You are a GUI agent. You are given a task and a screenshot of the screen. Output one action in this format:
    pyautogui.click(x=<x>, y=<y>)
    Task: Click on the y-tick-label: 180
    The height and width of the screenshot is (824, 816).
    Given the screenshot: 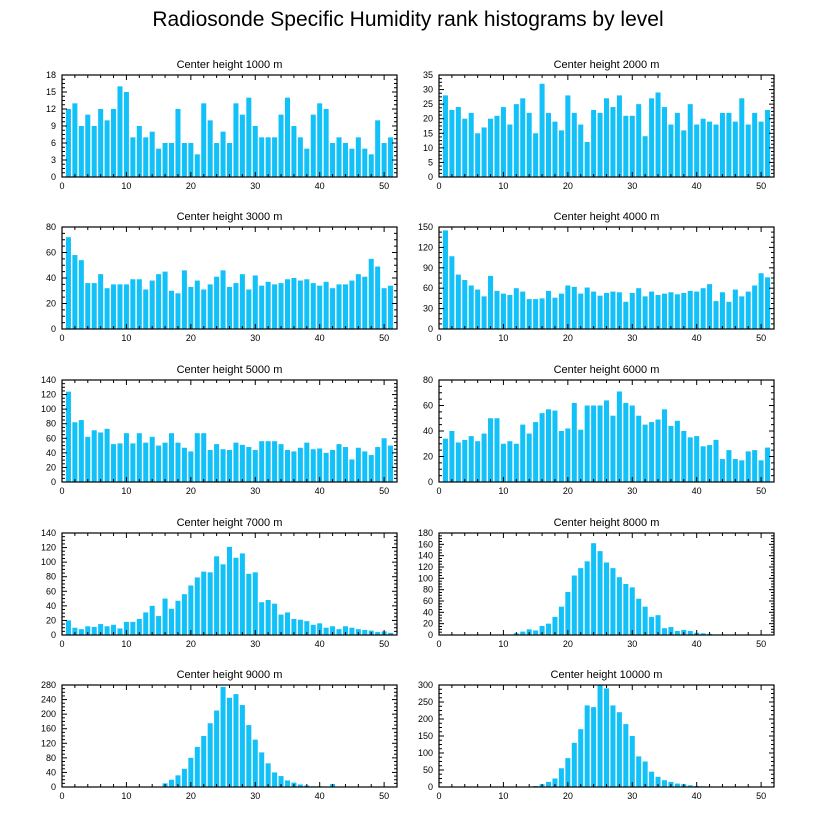 What is the action you would take?
    pyautogui.click(x=425, y=533)
    